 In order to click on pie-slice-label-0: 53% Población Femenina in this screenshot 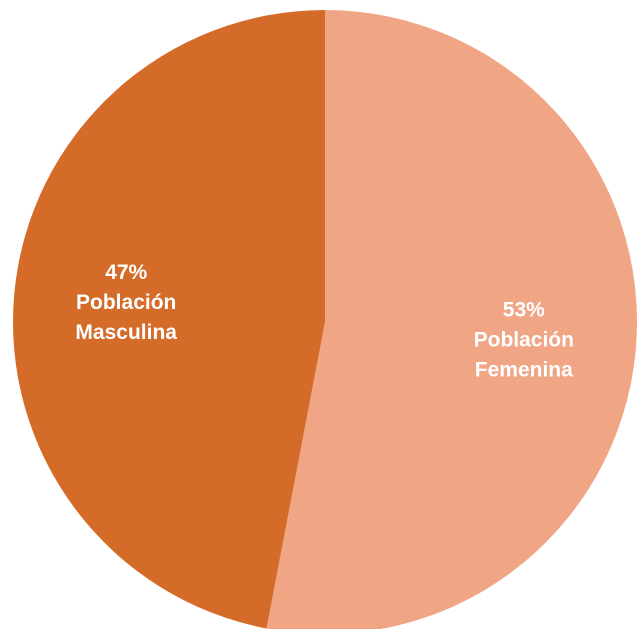, I will do `click(524, 339)`.